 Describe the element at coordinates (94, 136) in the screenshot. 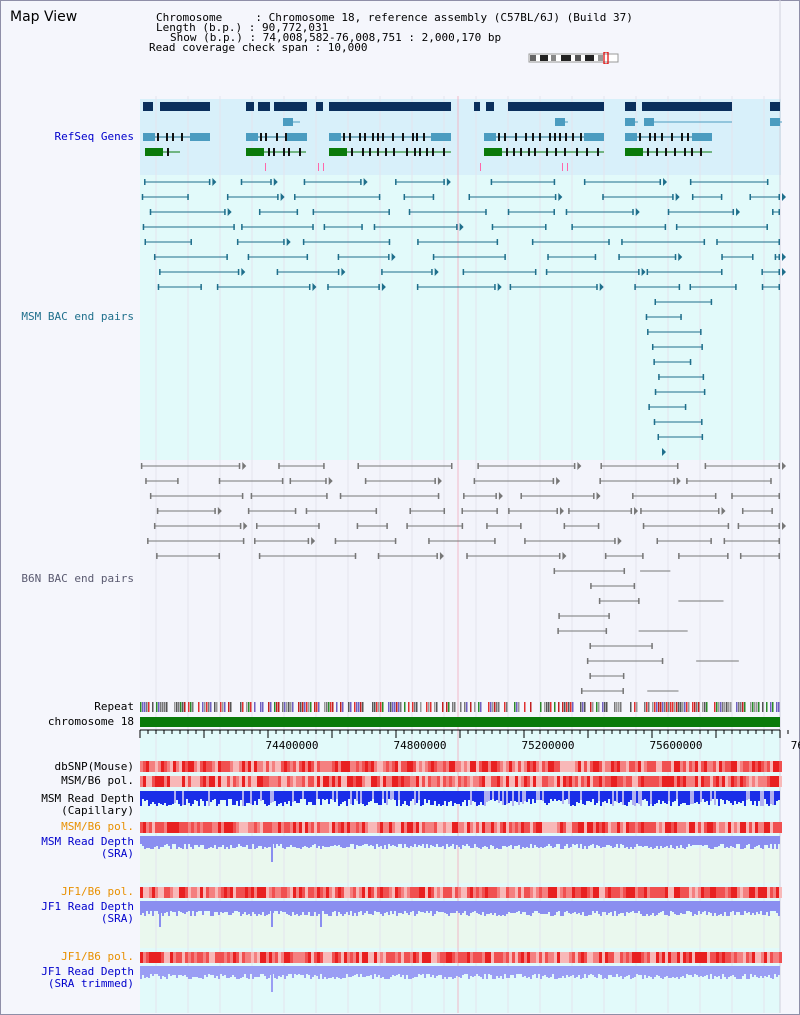

I see `track-label-refseq-genes: RefSeq Genes` at that location.